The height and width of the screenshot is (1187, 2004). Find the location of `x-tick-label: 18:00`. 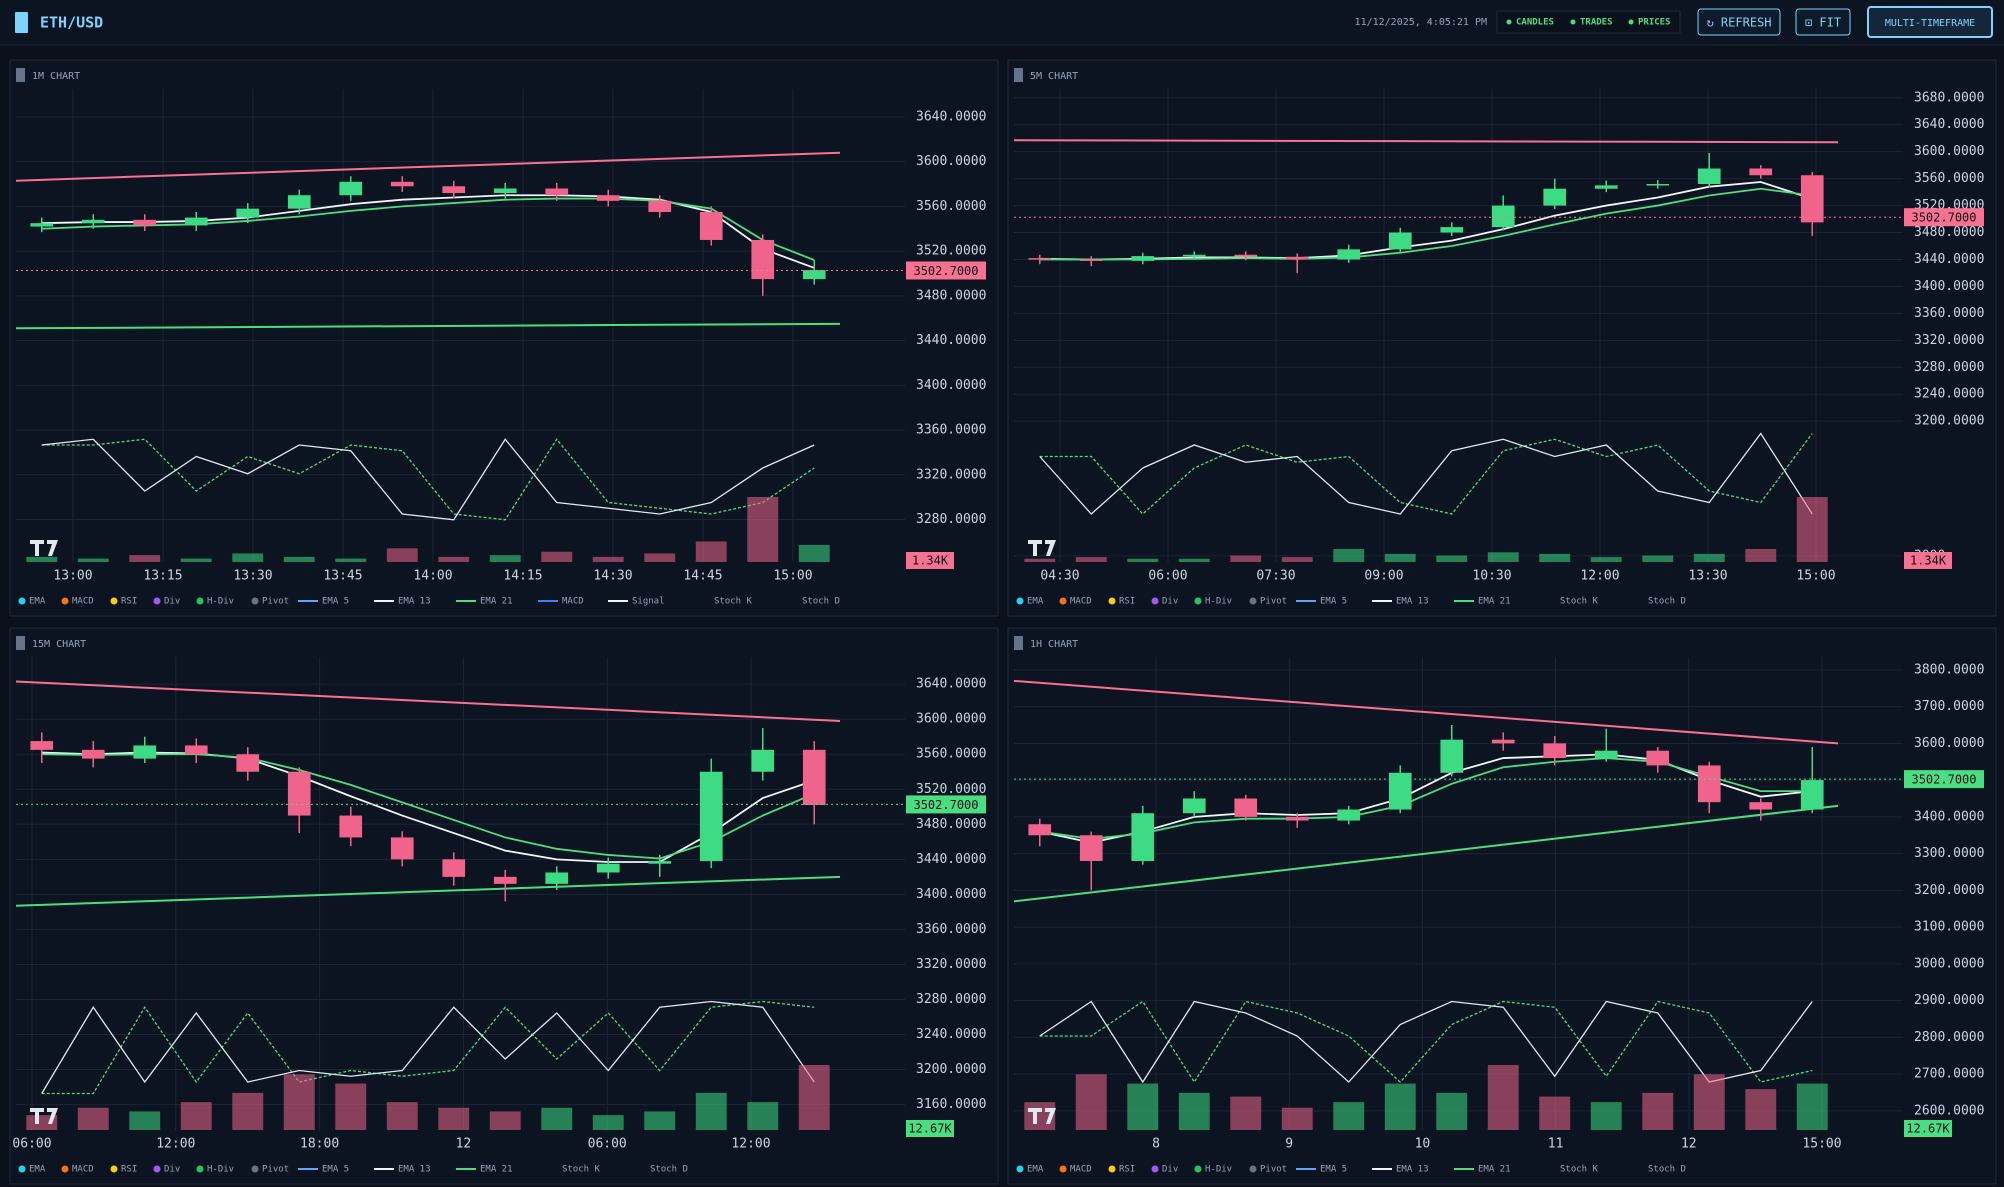

x-tick-label: 18:00 is located at coordinates (319, 1144).